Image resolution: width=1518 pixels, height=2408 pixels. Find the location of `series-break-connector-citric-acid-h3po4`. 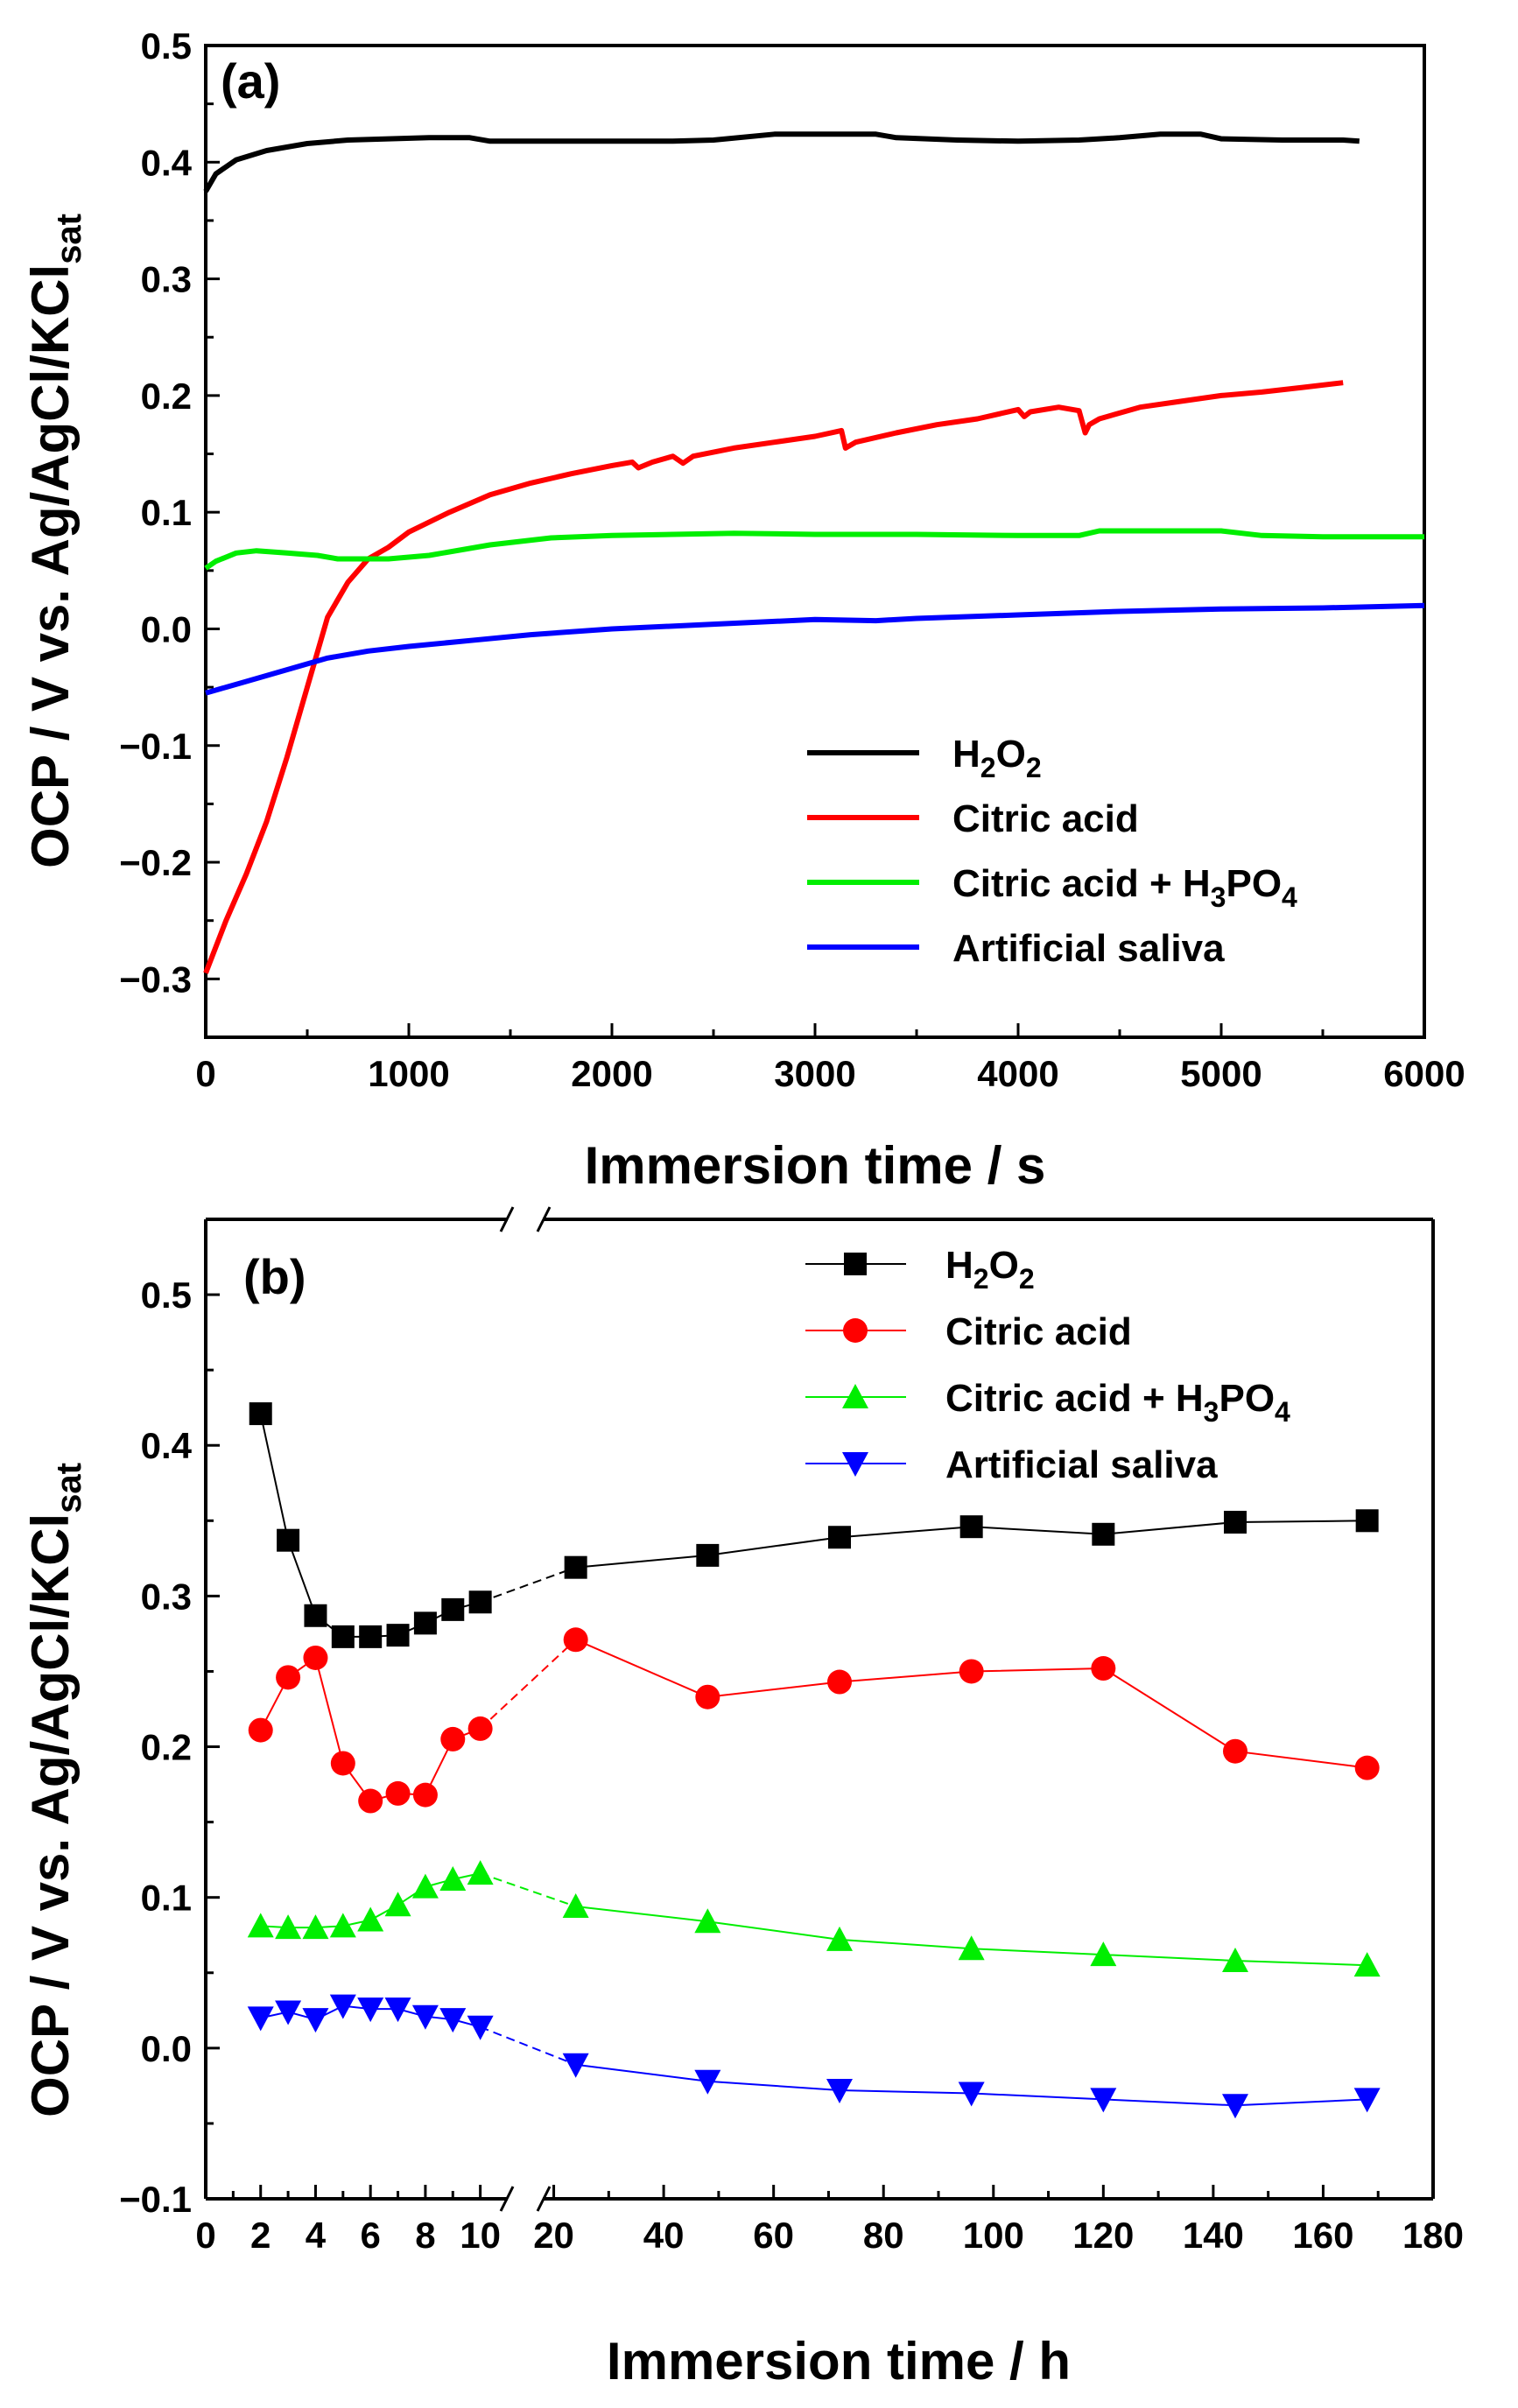

series-break-connector-citric-acid-h3po4 is located at coordinates (528, 1890).